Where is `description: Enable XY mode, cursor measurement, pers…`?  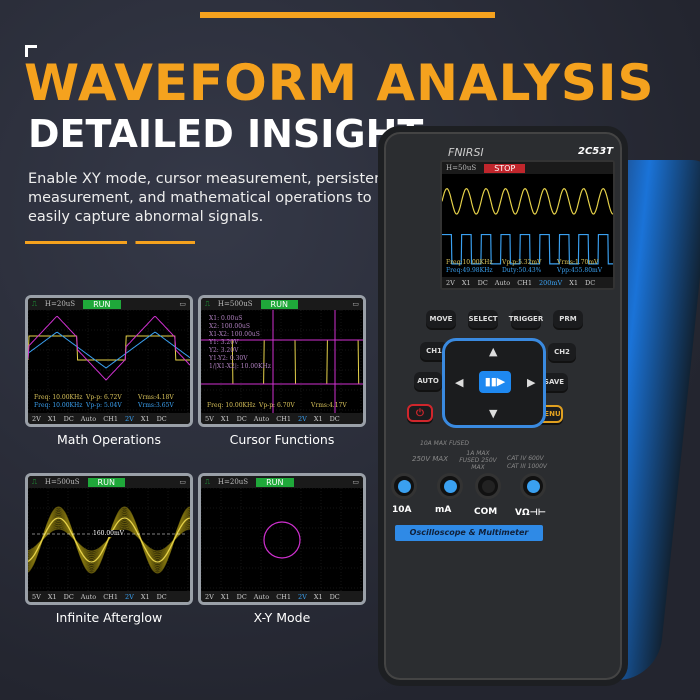 description: Enable XY mode, cursor measurement, pers… is located at coordinates (214, 198).